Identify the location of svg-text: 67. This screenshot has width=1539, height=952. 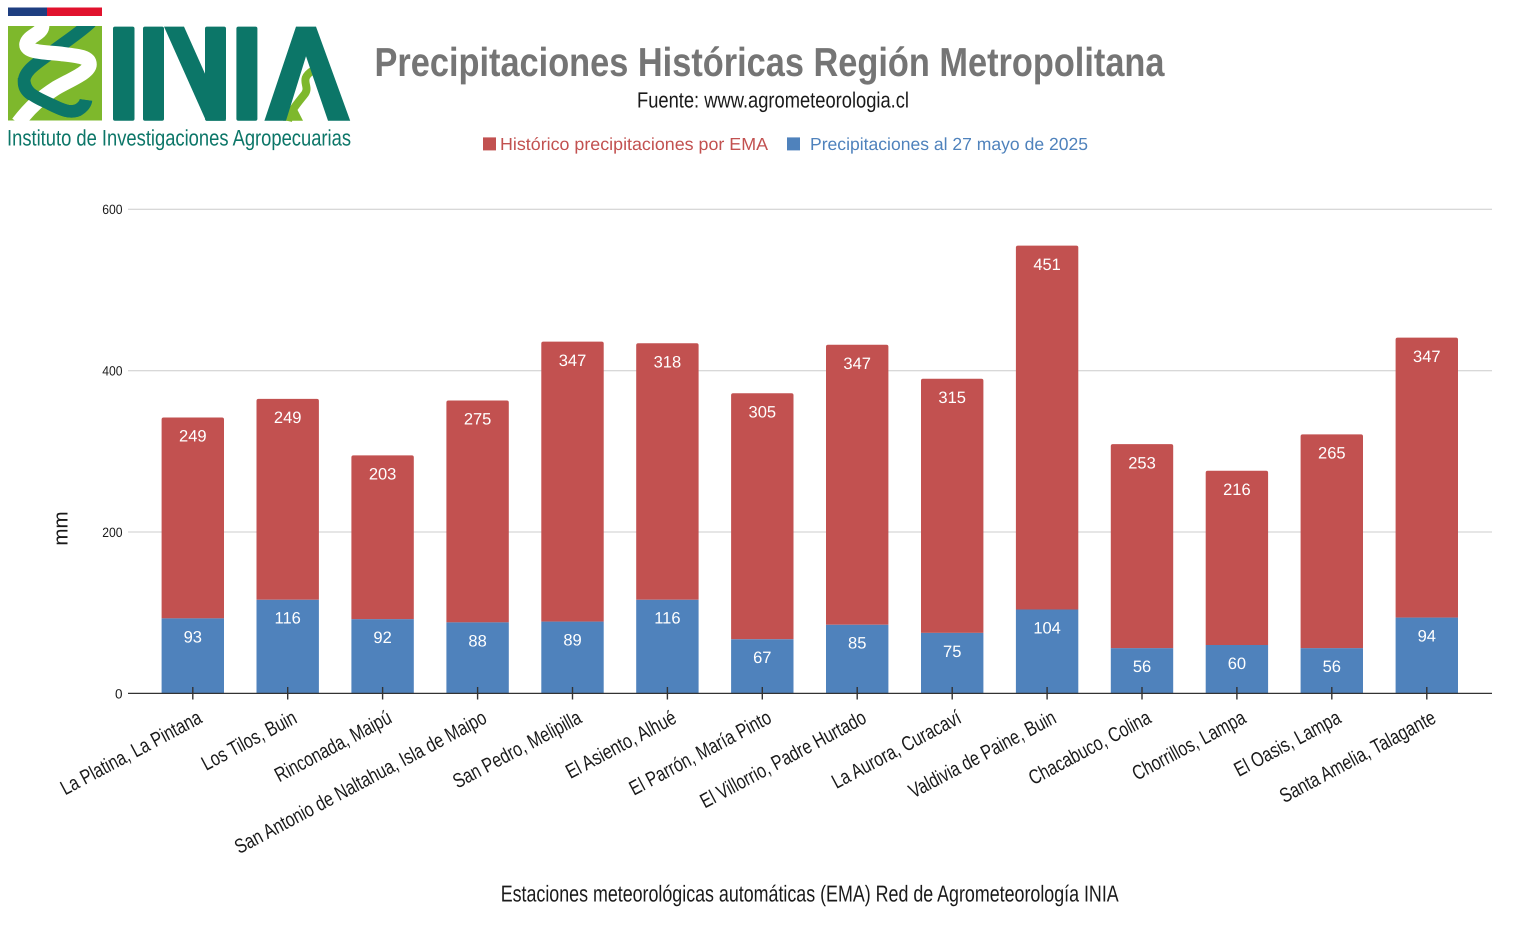
(762, 658).